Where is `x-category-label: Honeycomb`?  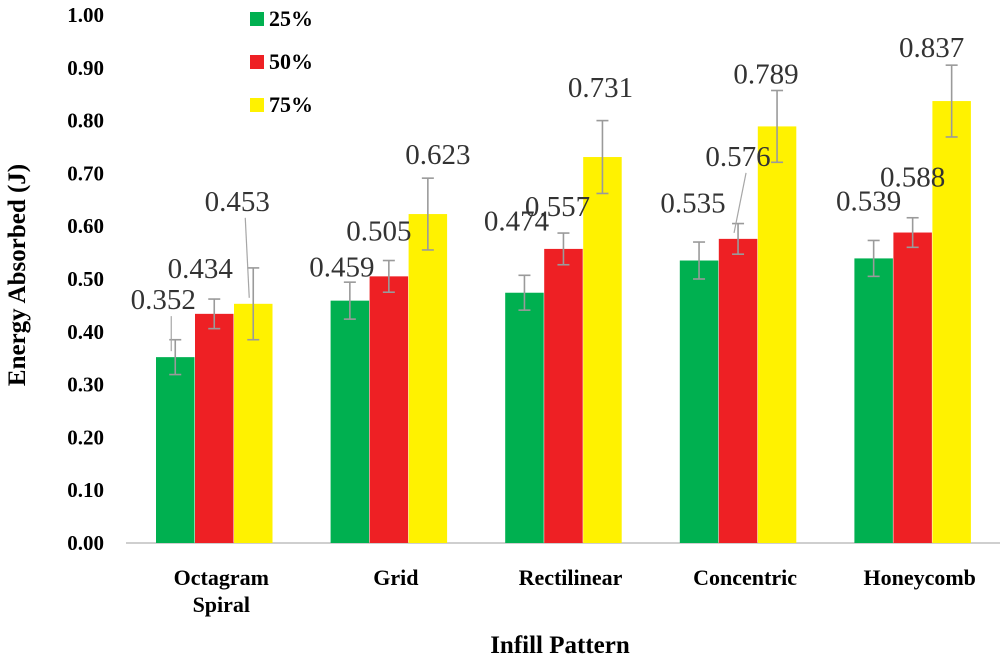
x-category-label: Honeycomb is located at coordinates (919, 577).